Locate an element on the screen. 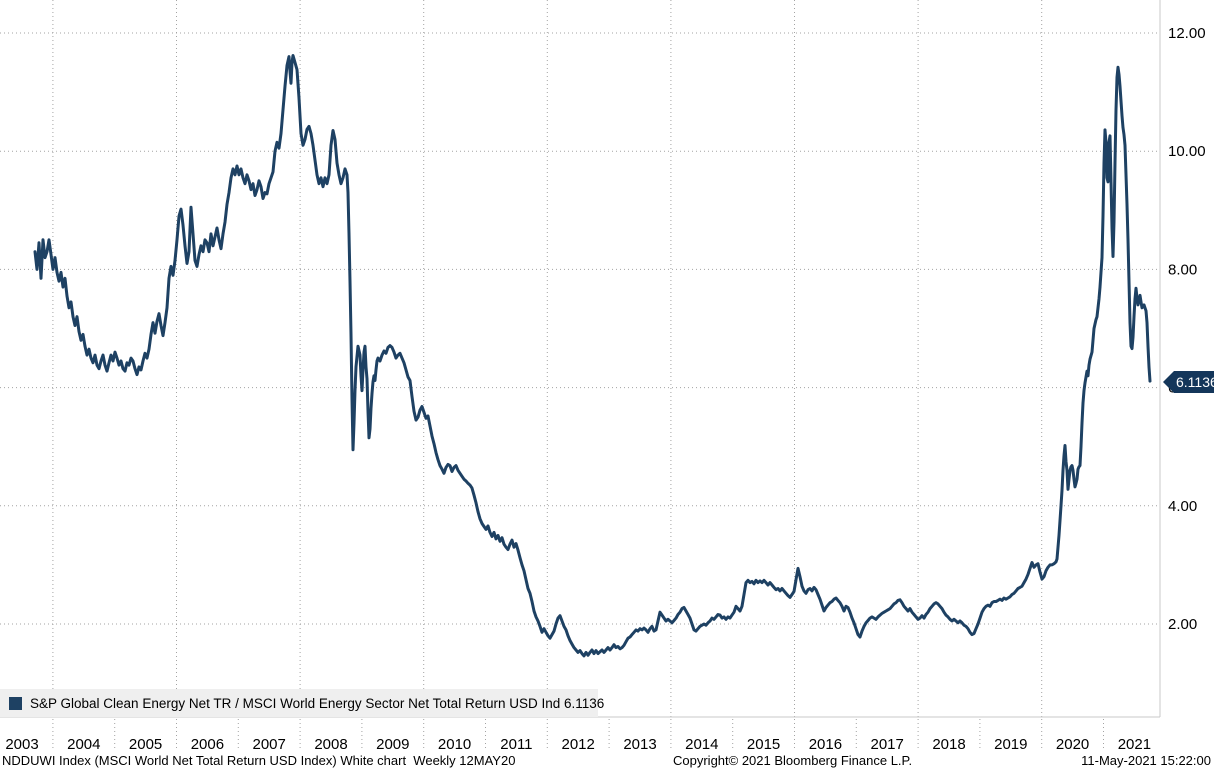 This screenshot has width=1214, height=769. x-axis-label: 2014 is located at coordinates (701, 744).